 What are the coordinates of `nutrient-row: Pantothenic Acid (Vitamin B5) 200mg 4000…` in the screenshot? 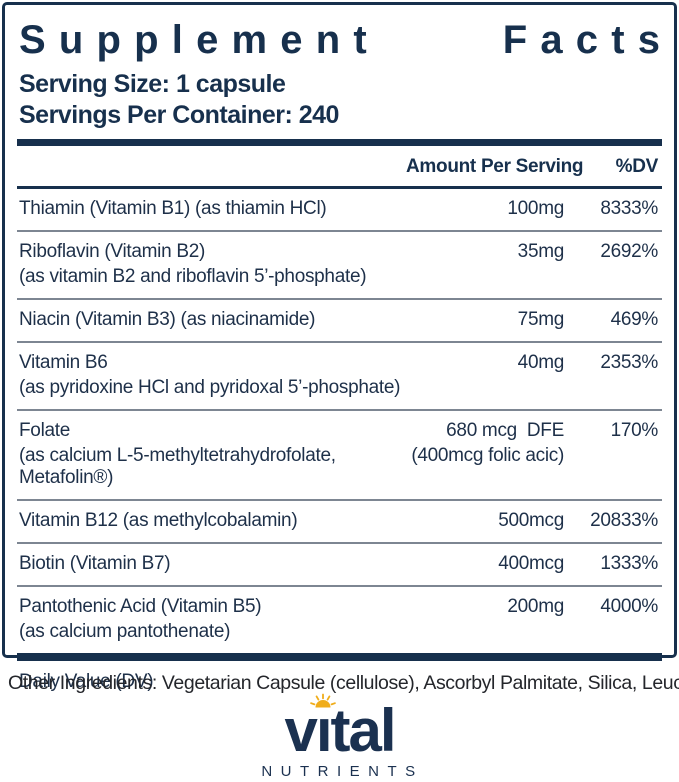 It's located at (339, 619).